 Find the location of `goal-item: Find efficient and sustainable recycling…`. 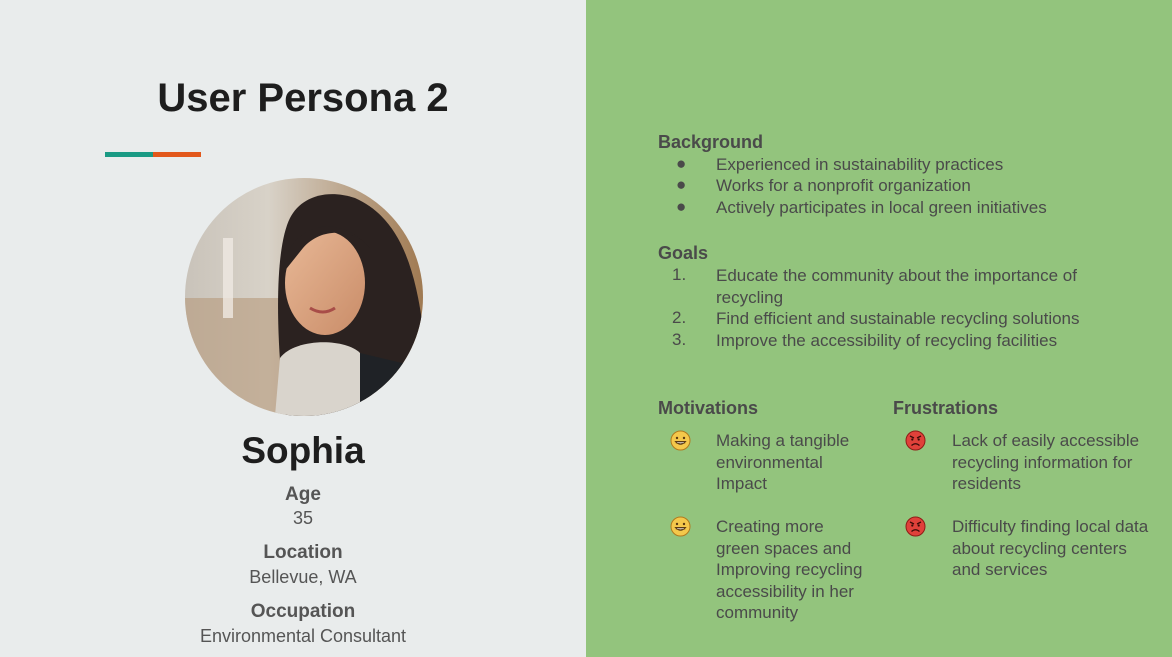

goal-item: Find efficient and sustainable recycling… is located at coordinates (898, 318).